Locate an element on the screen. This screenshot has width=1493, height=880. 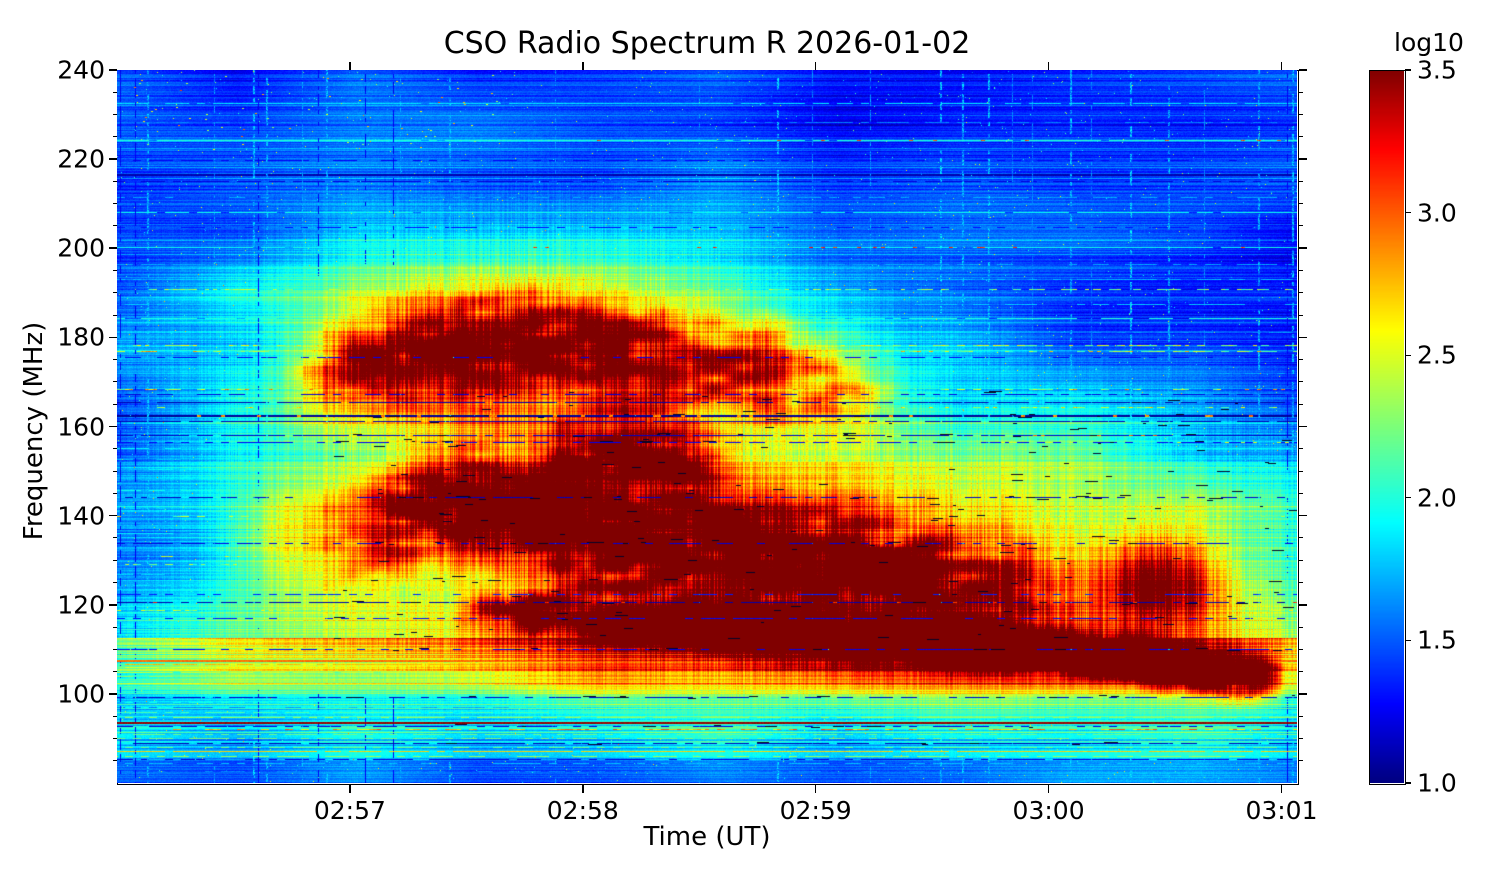
chart-title: CSO Radio Spectrum R 2026-01-02 is located at coordinates (707, 43).